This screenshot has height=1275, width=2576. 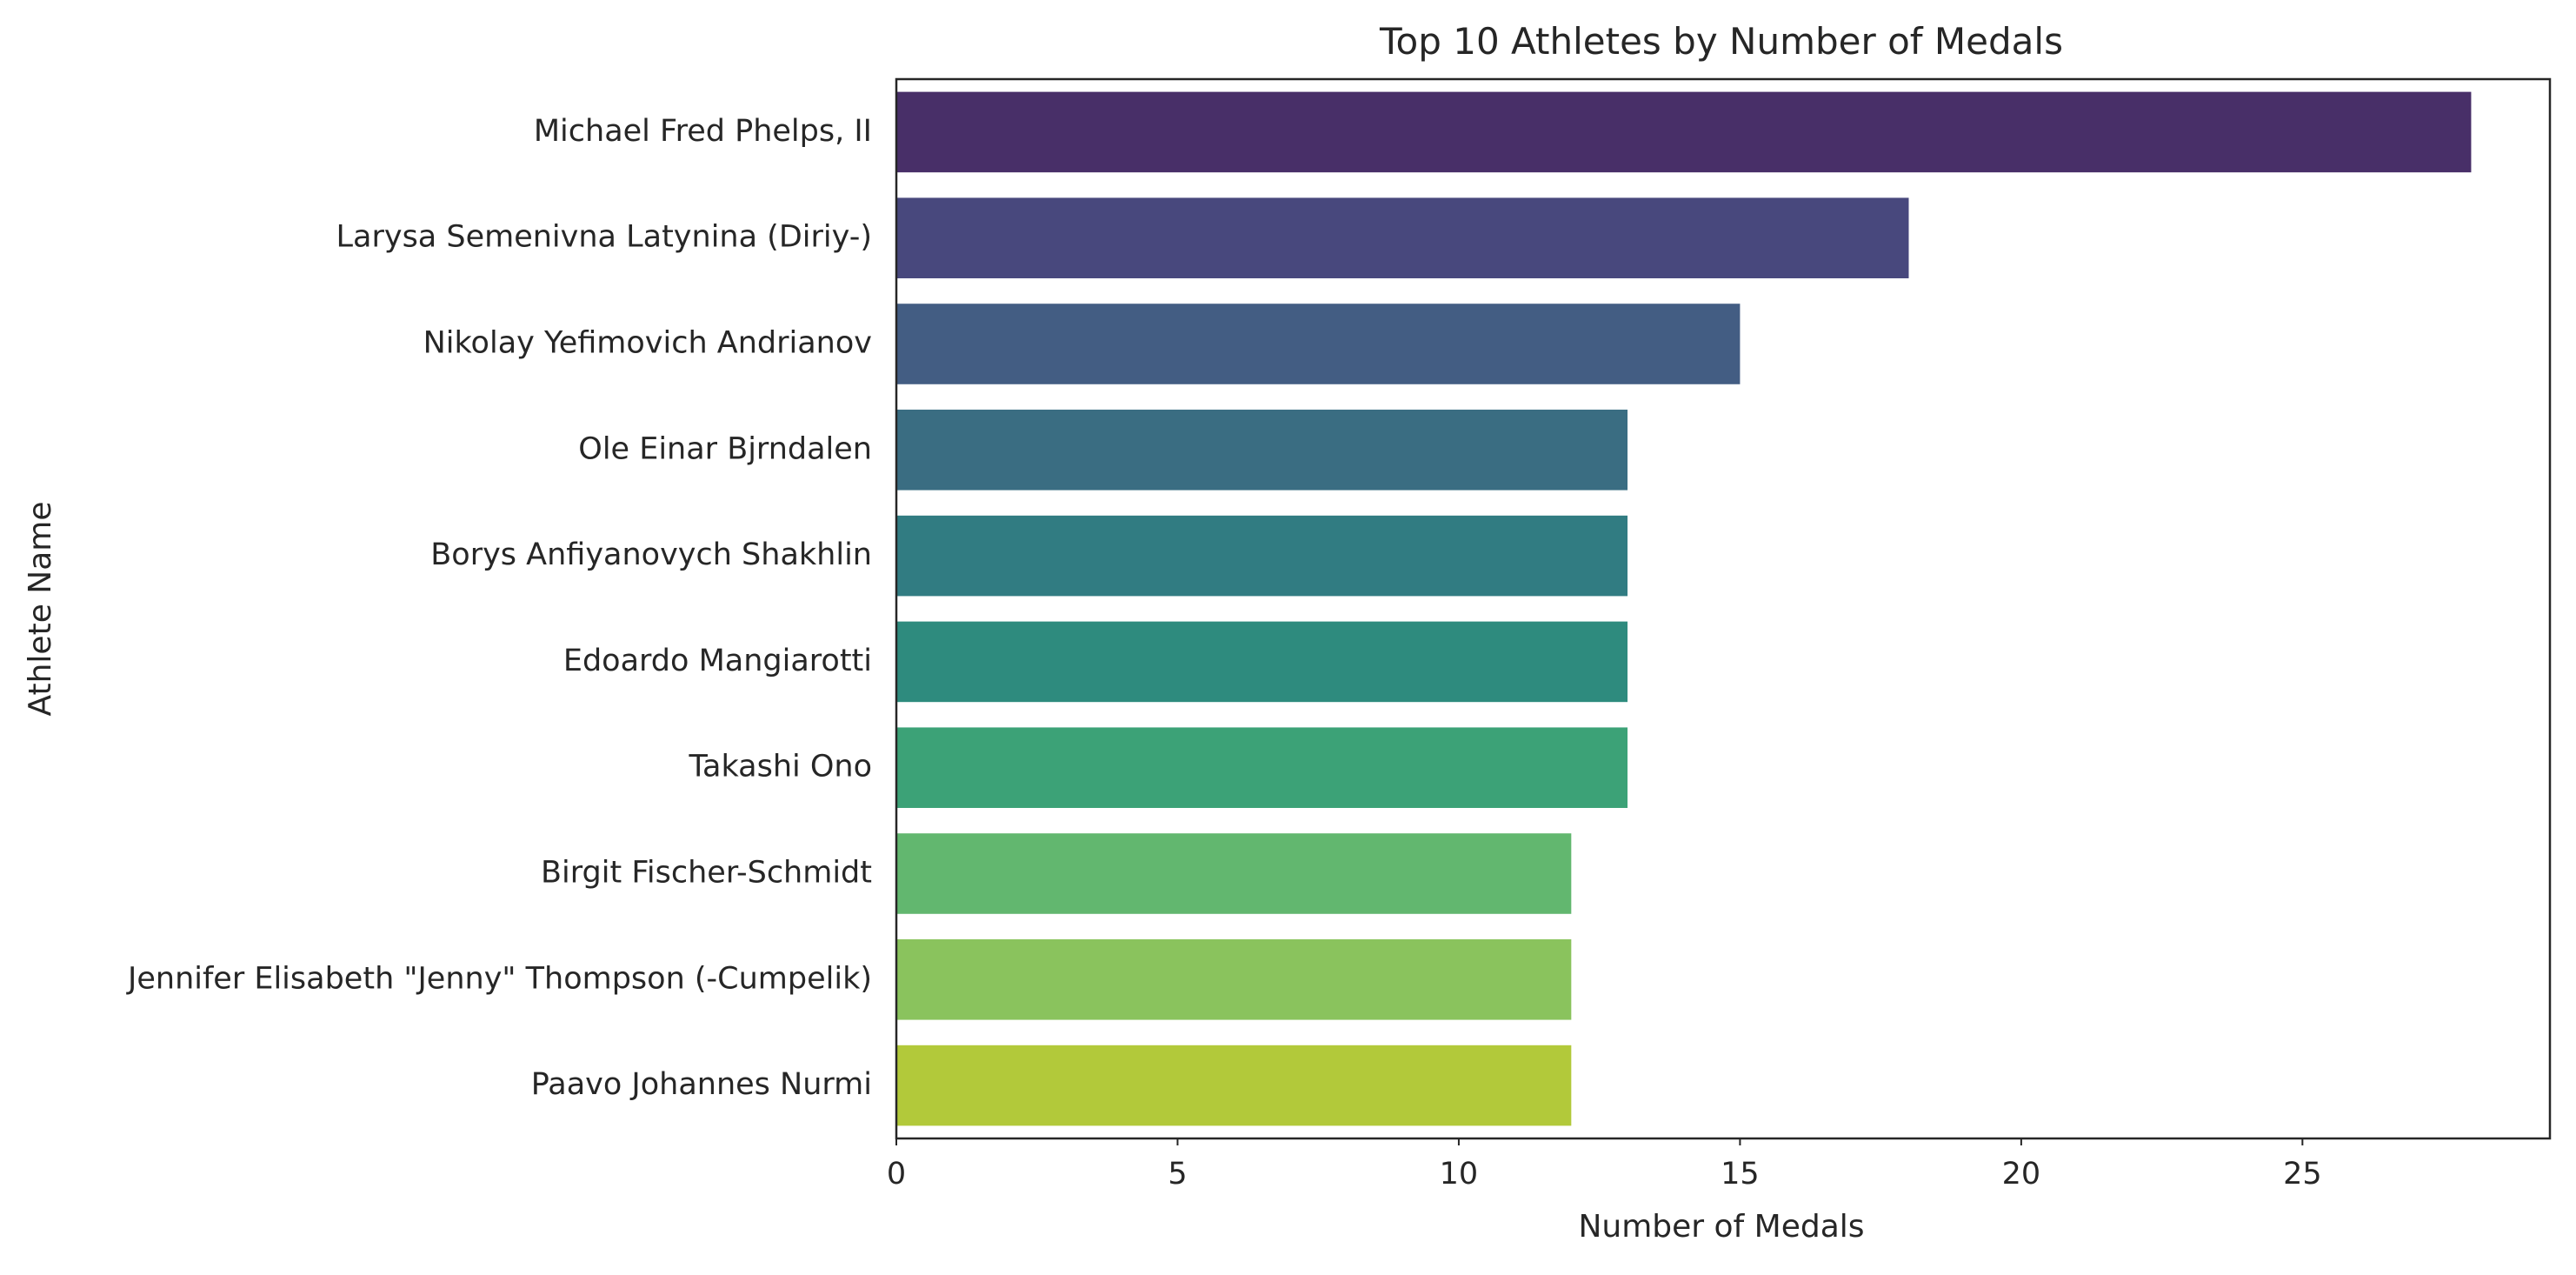 What do you see at coordinates (1721, 1227) in the screenshot?
I see `x-axis-label: Number of Medals` at bounding box center [1721, 1227].